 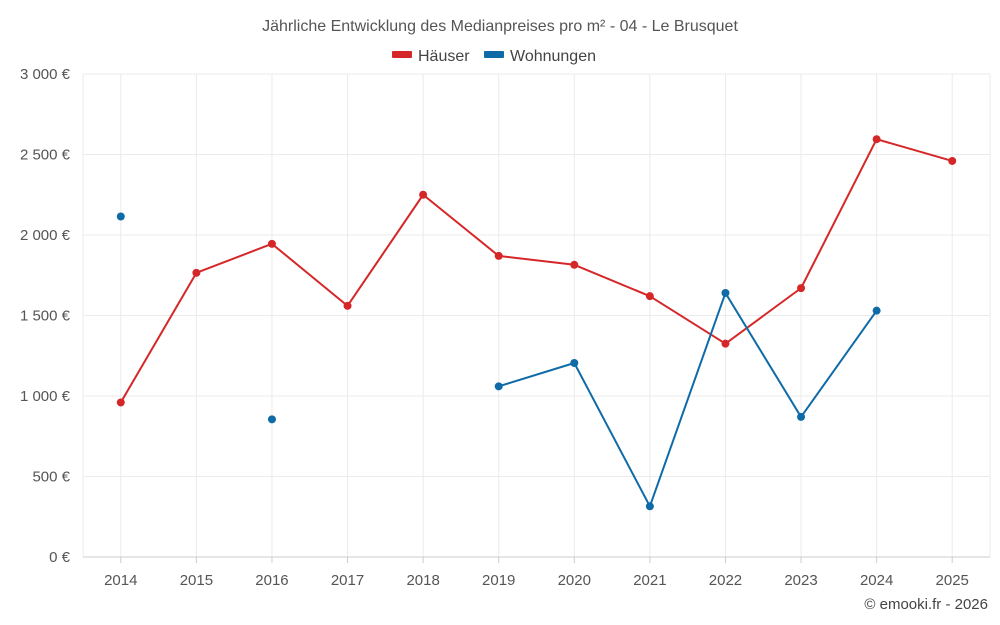 I want to click on y-tick-label: 2 500 €, so click(x=45, y=155).